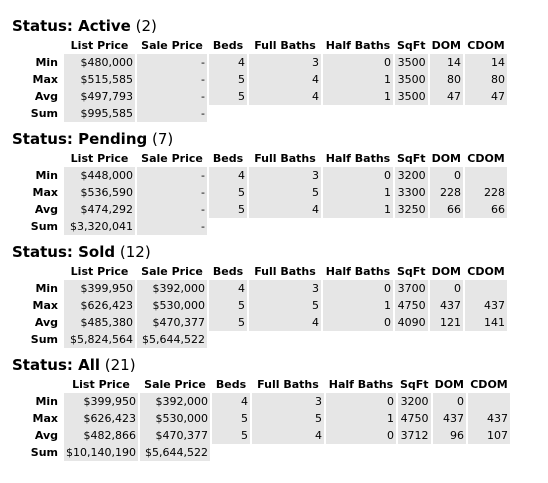 The image size is (548, 483). Describe the element at coordinates (174, 418) in the screenshot. I see `cell-sale-price: $530,000` at that location.